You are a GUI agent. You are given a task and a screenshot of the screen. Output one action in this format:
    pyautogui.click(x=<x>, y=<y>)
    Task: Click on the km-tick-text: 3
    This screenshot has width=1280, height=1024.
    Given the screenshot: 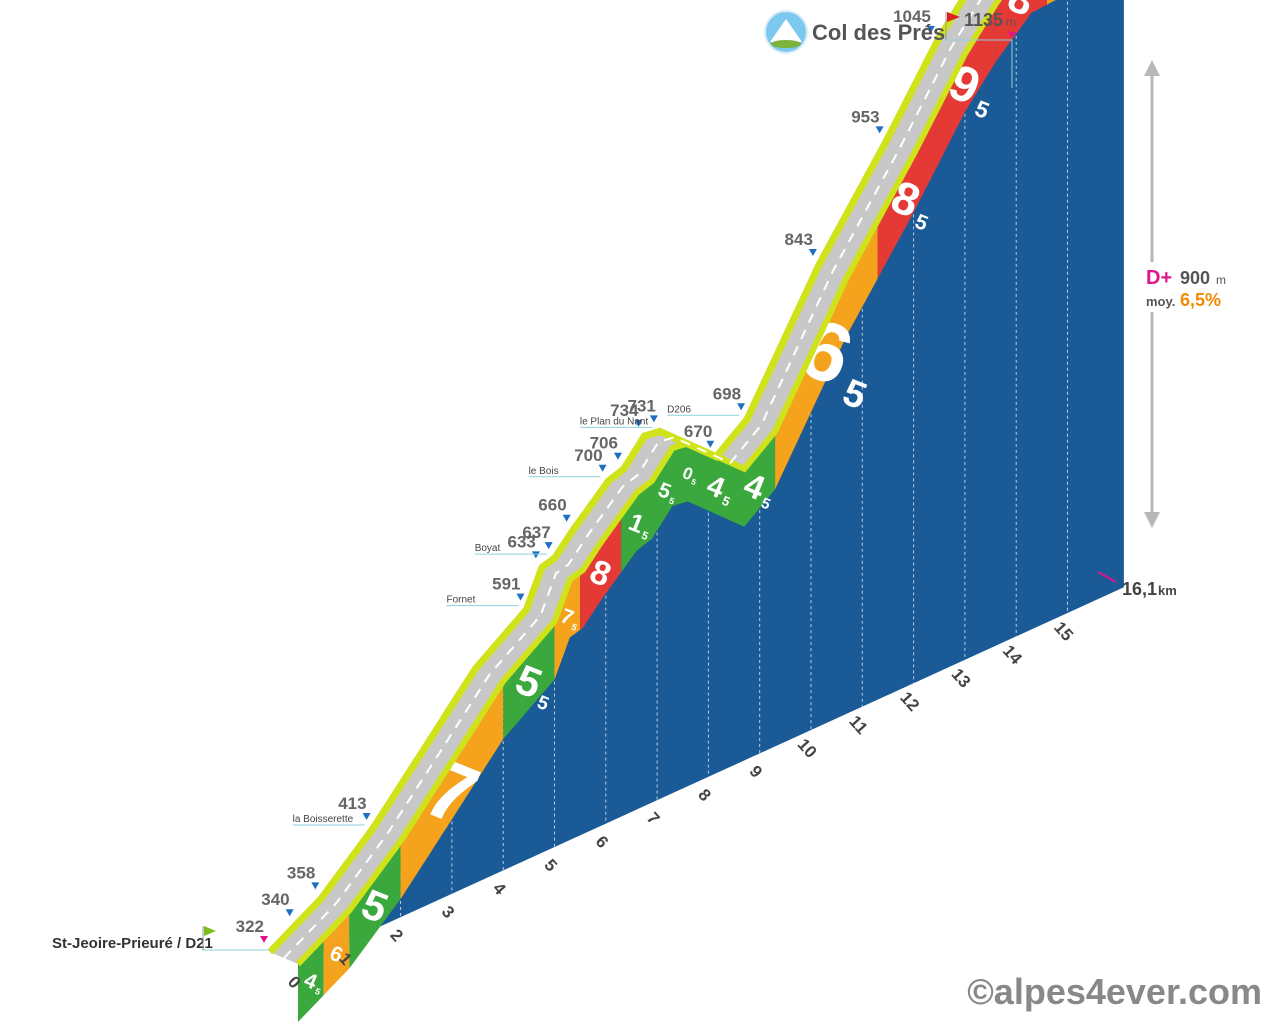 What is the action you would take?
    pyautogui.click(x=448, y=912)
    